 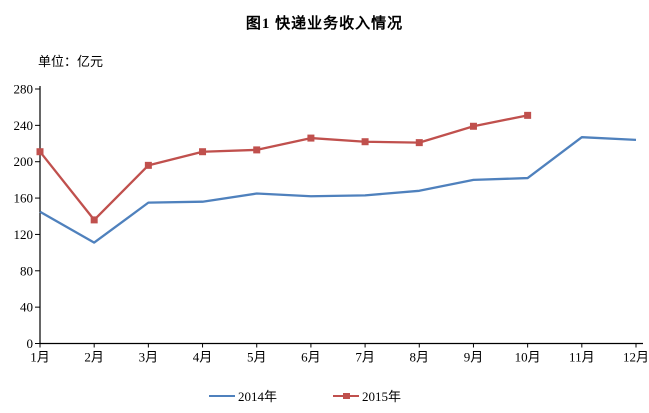 I want to click on x-tick-label: 2月, so click(x=94, y=357).